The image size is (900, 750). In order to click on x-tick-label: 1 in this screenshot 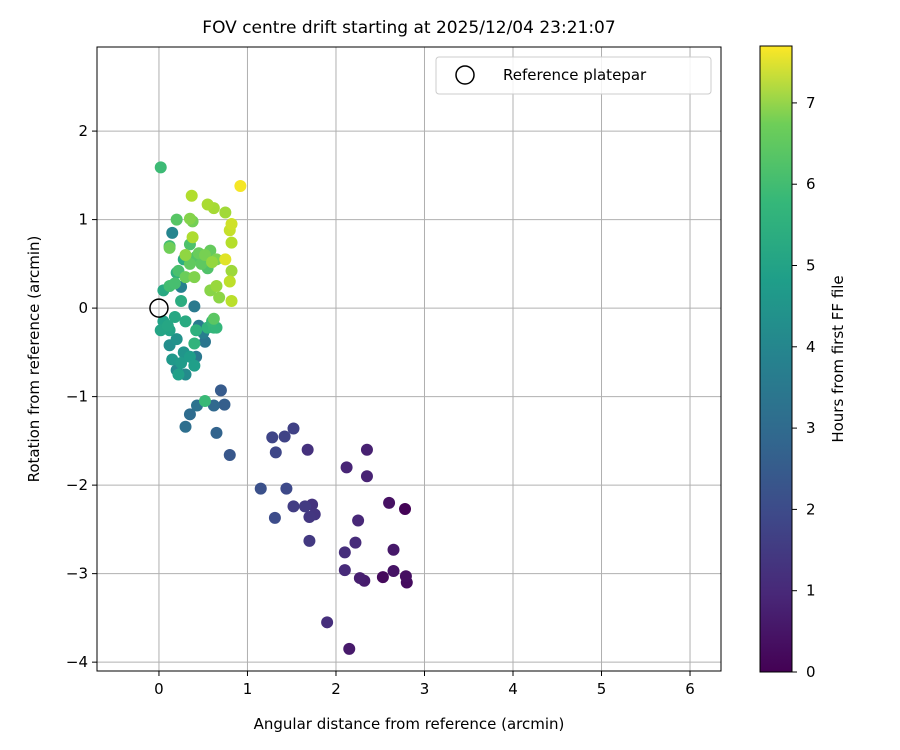, I will do `click(248, 689)`.